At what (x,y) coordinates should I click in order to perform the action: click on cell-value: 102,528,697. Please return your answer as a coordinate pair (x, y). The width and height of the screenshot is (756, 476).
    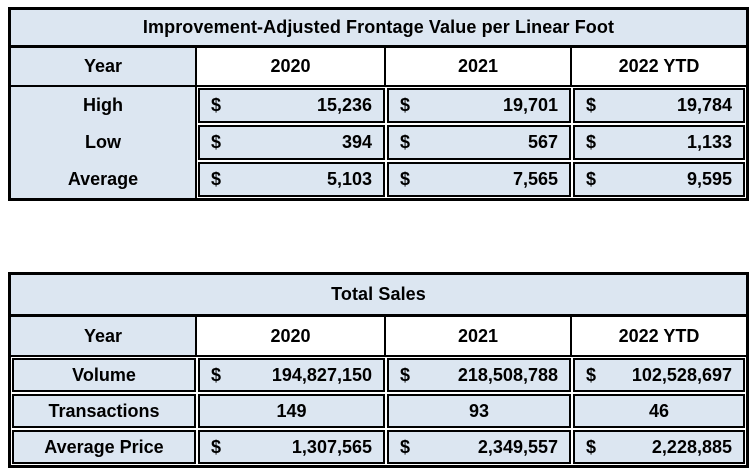
    Looking at the image, I should click on (681, 374).